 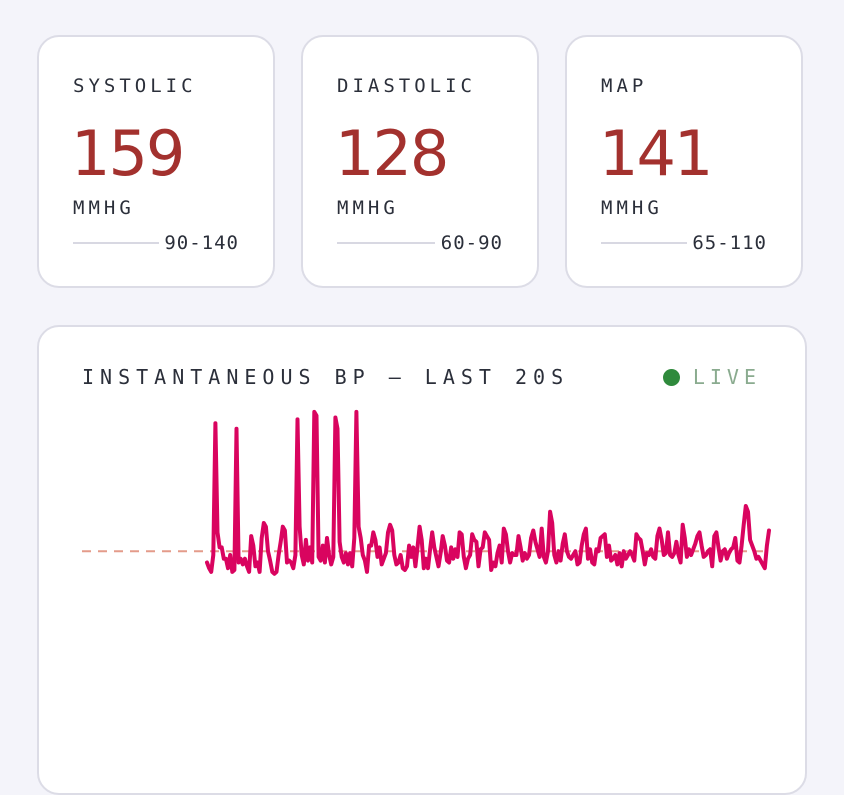 I want to click on bp-trace-line, so click(x=488, y=492).